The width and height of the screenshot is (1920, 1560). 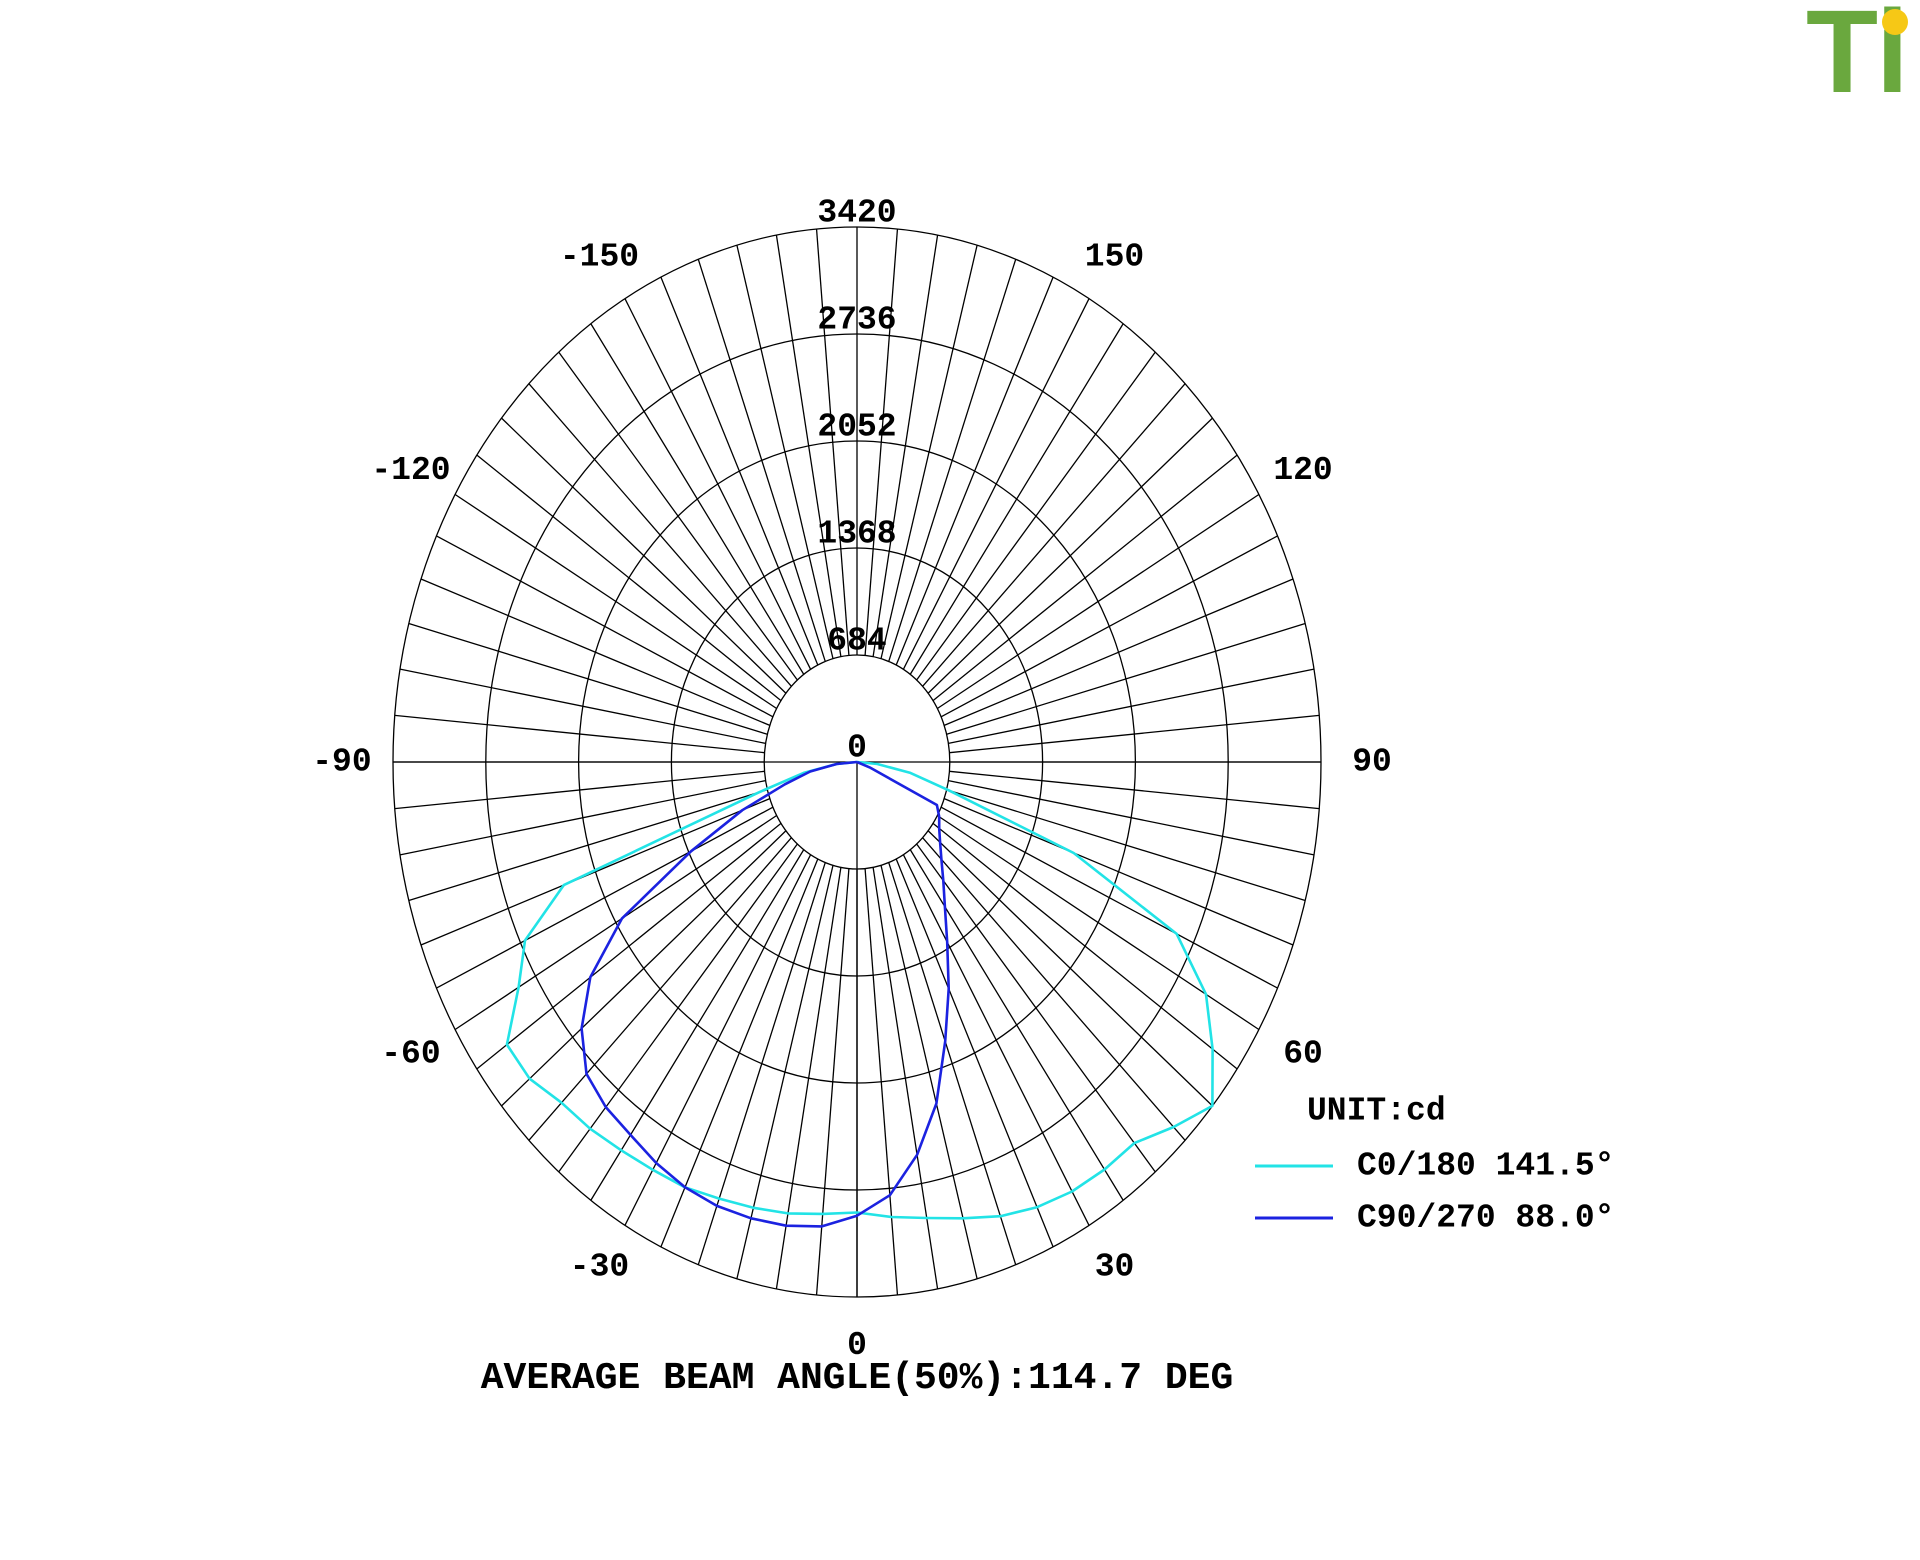 I want to click on angle-tick-label: -90, so click(x=341, y=762).